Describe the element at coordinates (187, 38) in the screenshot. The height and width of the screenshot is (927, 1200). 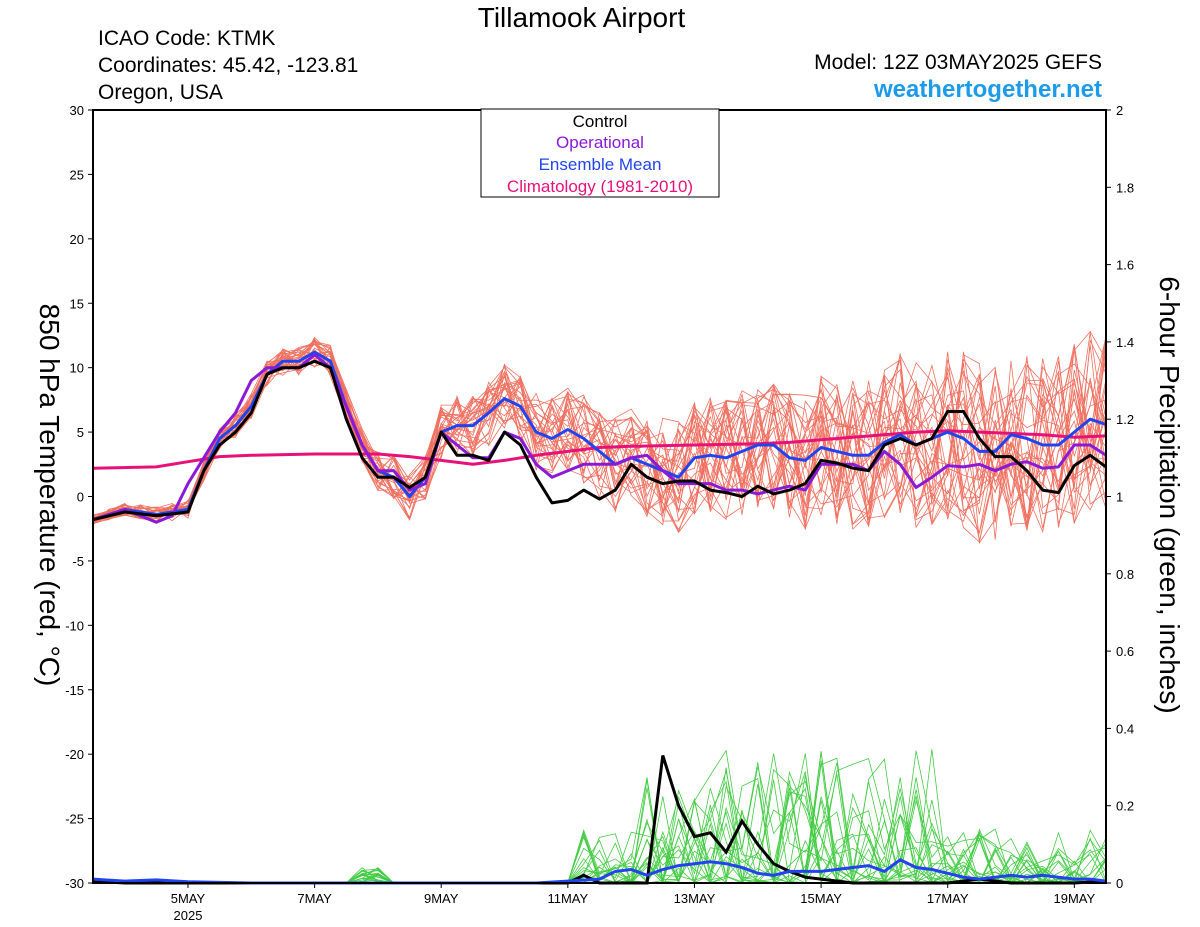
I see `icao-code: ICAO Code: KTMK` at that location.